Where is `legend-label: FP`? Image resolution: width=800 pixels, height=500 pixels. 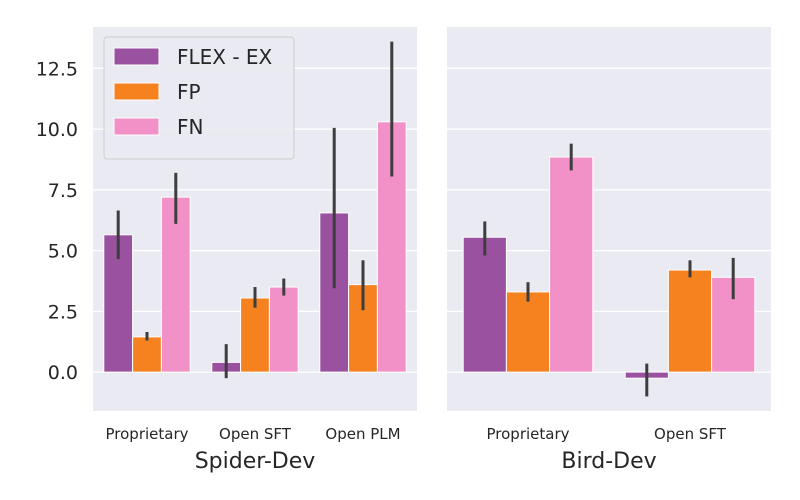 legend-label: FP is located at coordinates (189, 92).